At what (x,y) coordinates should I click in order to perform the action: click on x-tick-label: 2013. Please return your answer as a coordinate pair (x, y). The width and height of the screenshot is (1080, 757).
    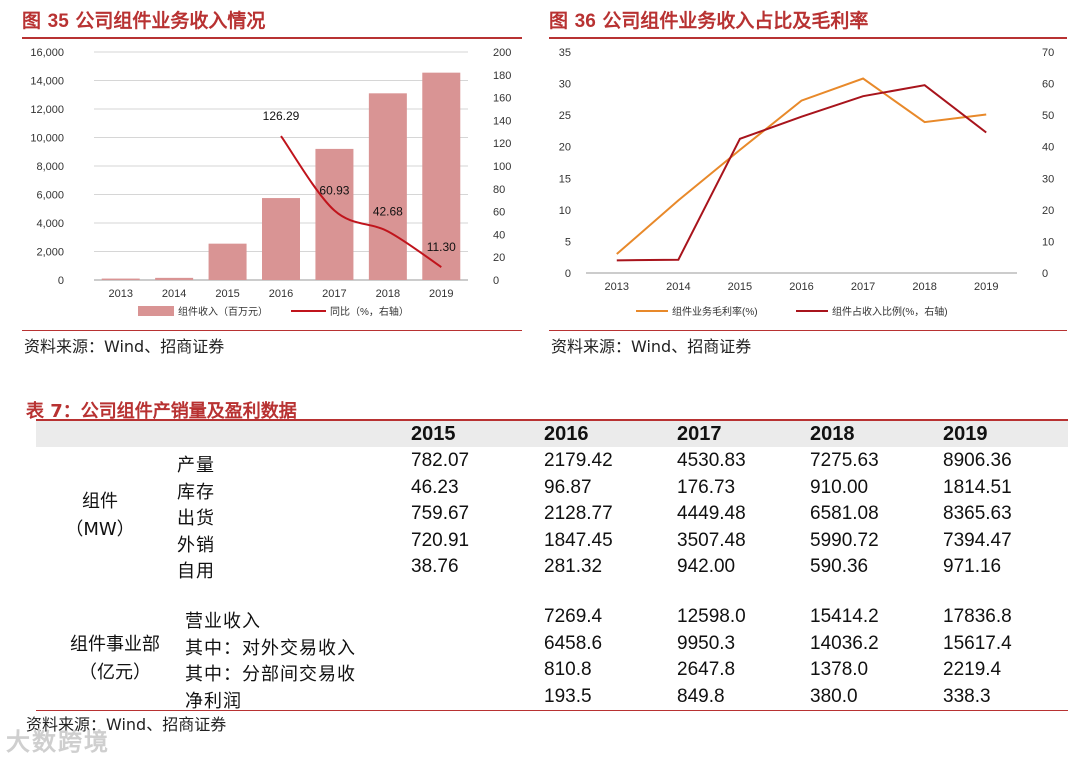
    Looking at the image, I should click on (617, 287).